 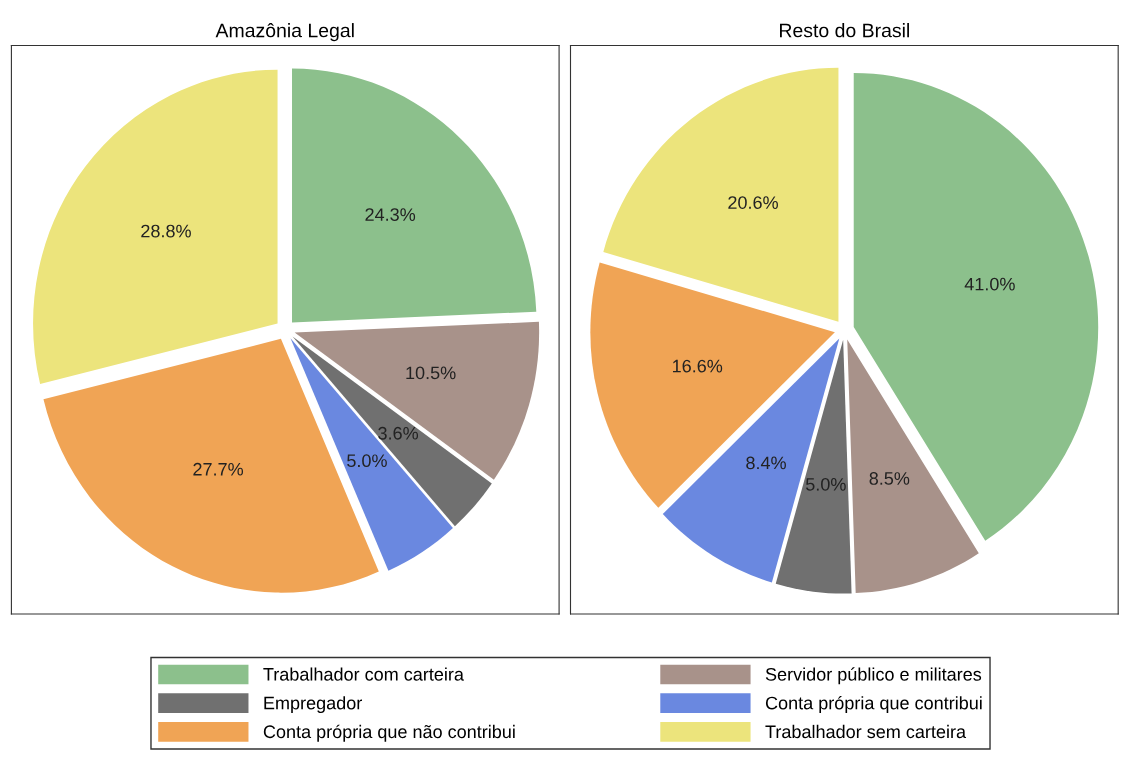 I want to click on legend-label: Conta própria que contribui, so click(x=873, y=704).